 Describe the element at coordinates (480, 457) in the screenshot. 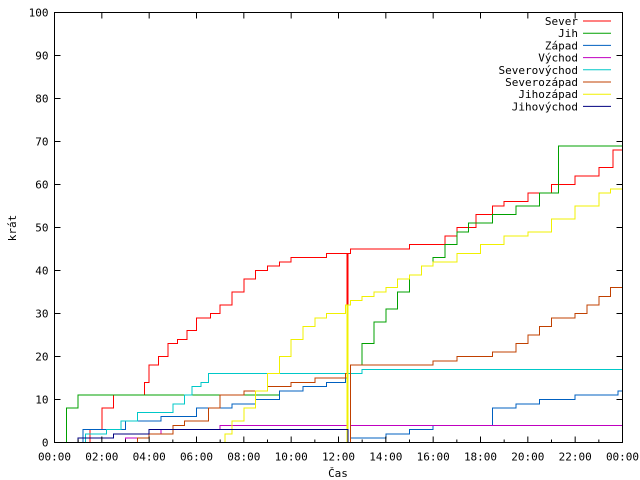

I see `x-tick-label: 18:00` at that location.